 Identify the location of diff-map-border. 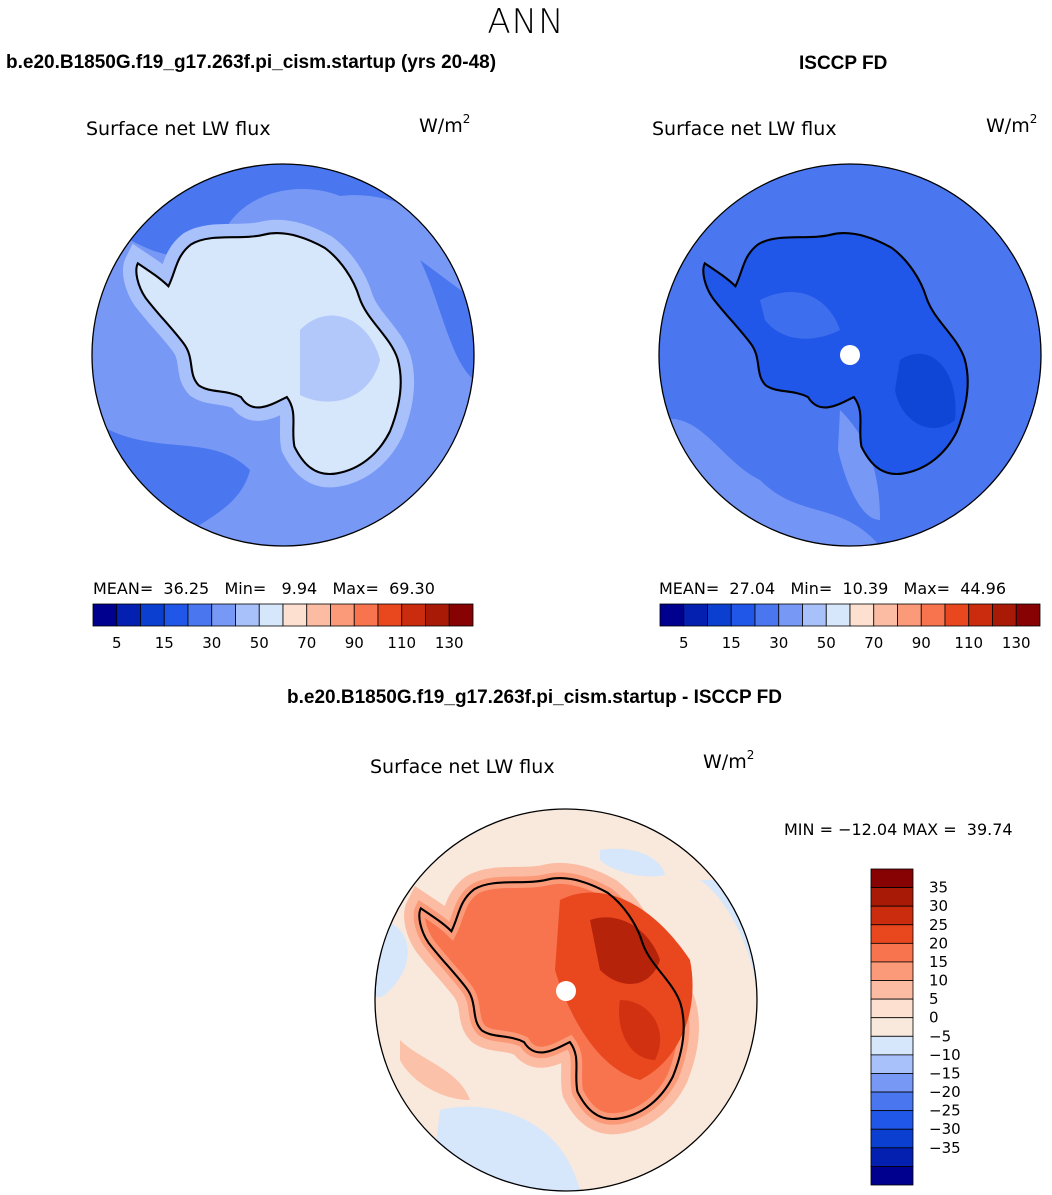
(566, 1000).